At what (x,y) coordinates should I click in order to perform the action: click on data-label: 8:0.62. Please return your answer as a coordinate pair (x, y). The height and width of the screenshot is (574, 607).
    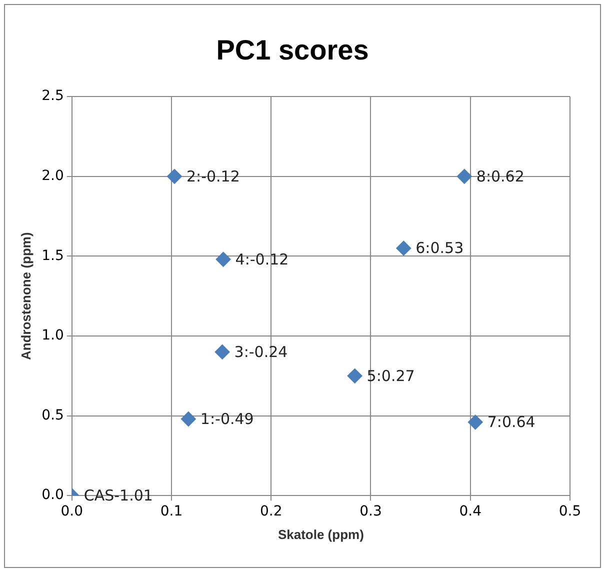
    Looking at the image, I should click on (500, 176).